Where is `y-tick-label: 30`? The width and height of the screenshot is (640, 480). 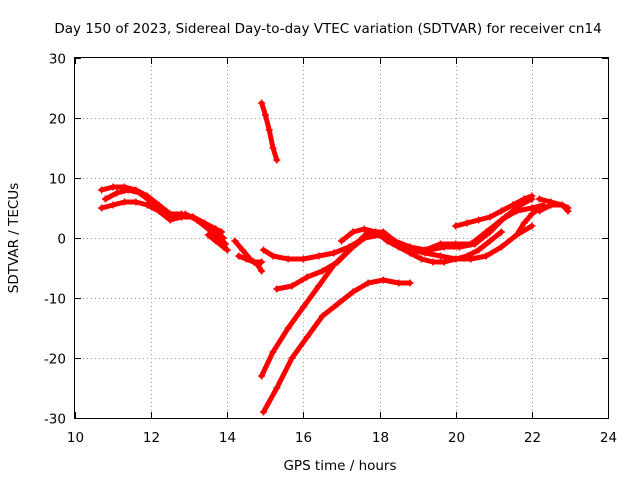 y-tick-label: 30 is located at coordinates (57, 60).